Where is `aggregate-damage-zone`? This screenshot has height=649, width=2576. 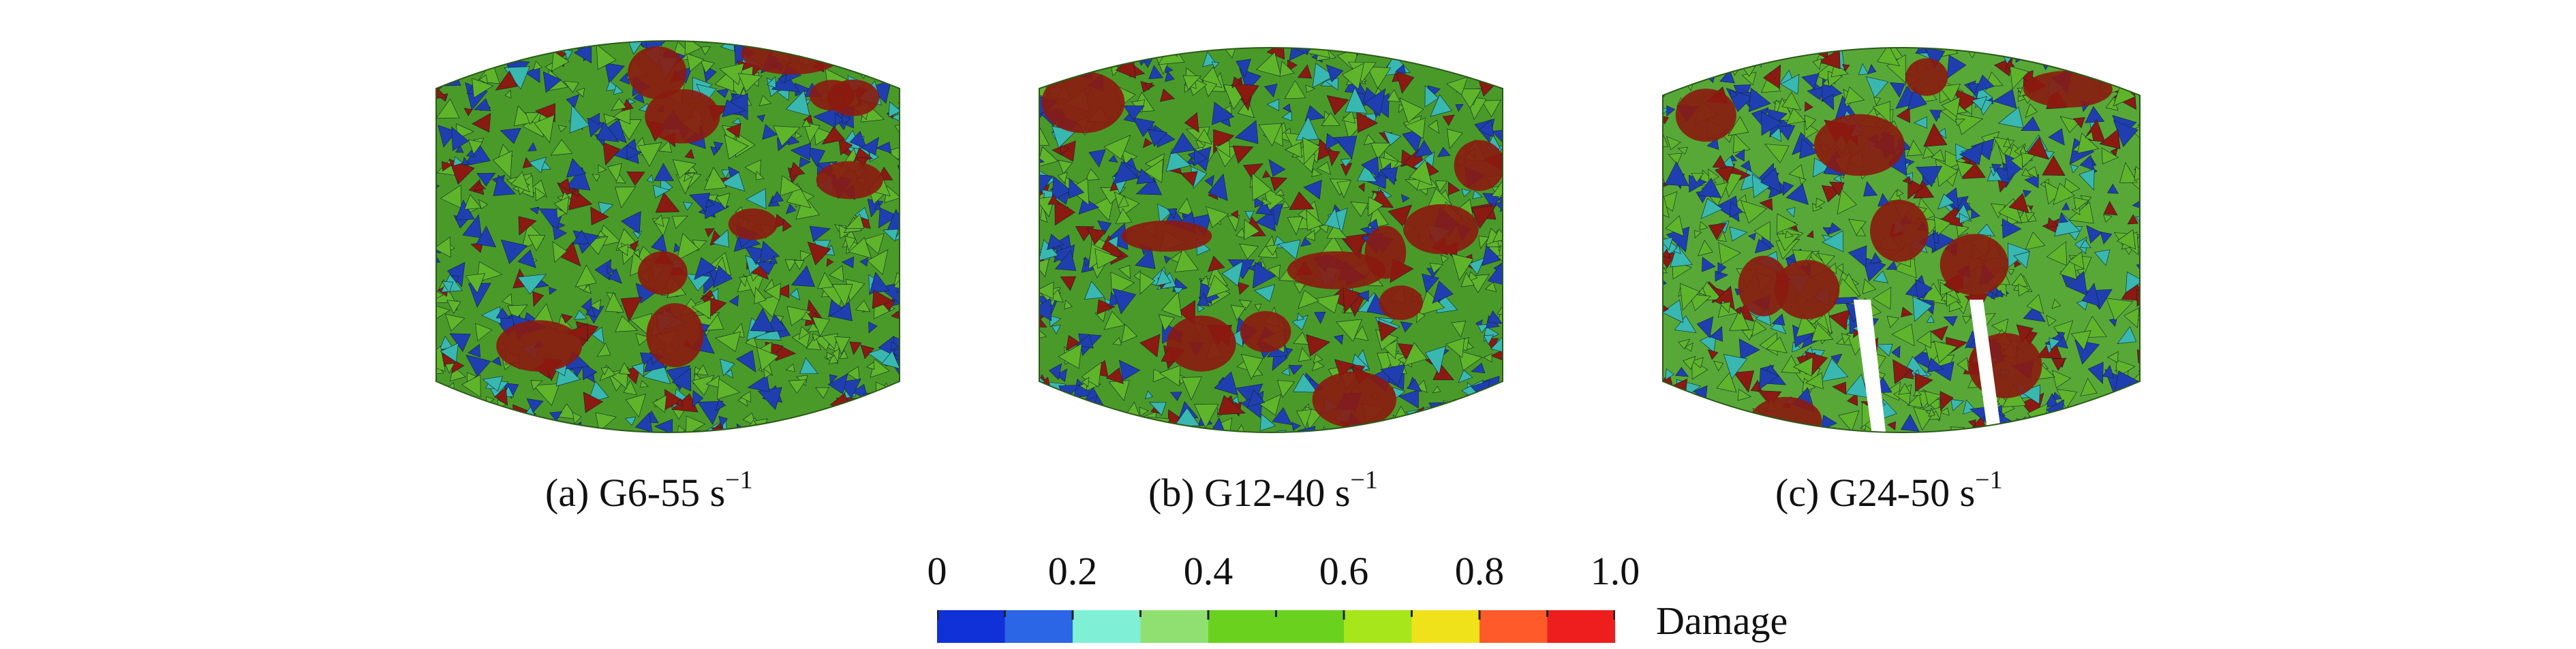 aggregate-damage-zone is located at coordinates (1385, 252).